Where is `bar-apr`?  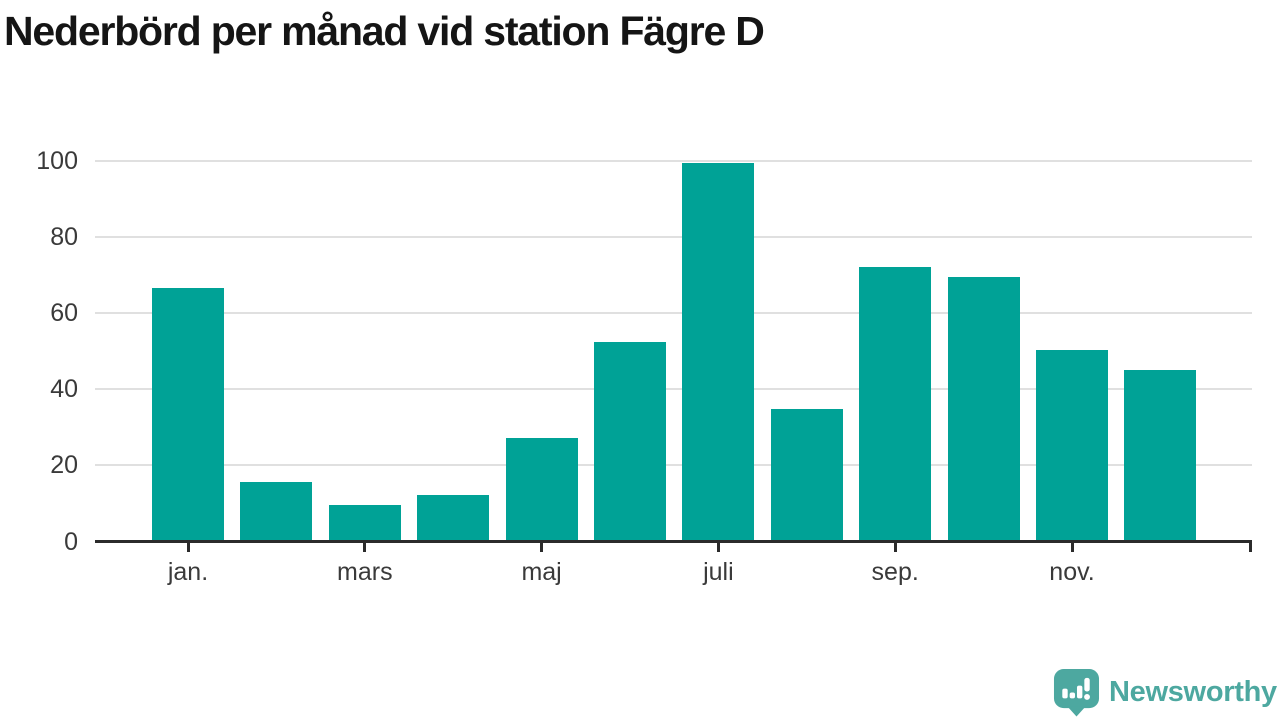 bar-apr is located at coordinates (453, 518).